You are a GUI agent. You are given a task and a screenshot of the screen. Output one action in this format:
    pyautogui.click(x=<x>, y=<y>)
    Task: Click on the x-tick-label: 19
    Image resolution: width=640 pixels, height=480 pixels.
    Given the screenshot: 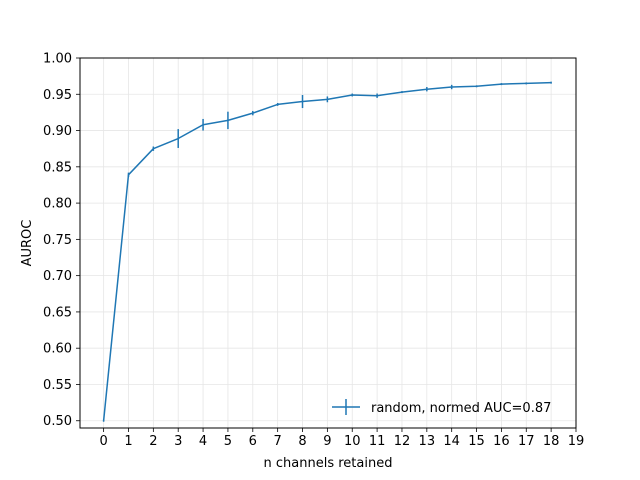 What is the action you would take?
    pyautogui.click(x=576, y=441)
    